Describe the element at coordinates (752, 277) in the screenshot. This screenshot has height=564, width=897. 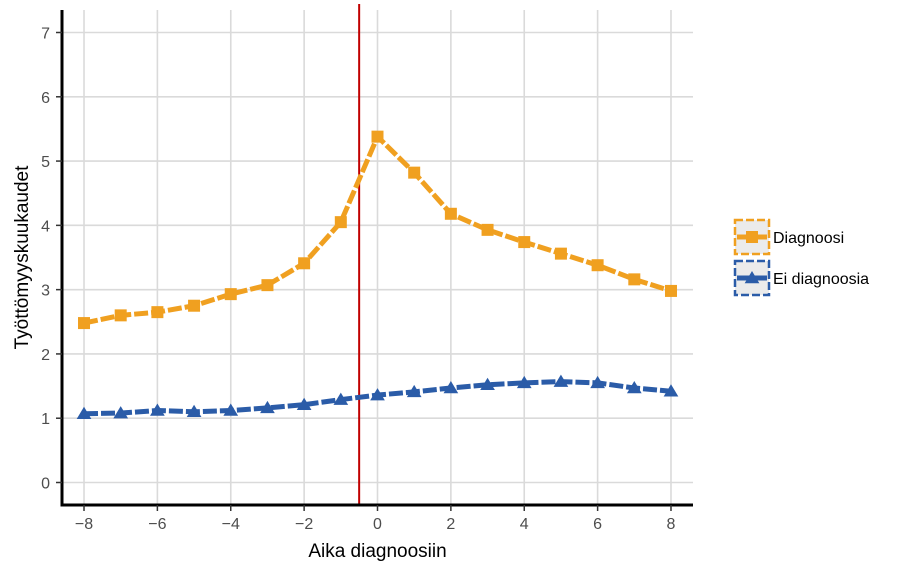
I see `legend-triangle-marker` at that location.